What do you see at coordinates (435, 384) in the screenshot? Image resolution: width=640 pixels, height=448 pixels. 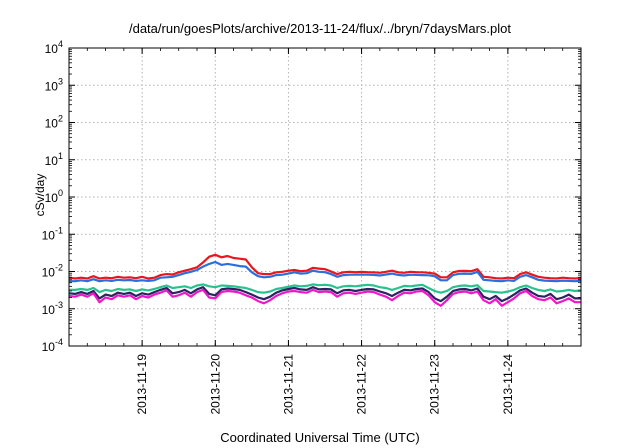 I see `x-tick-label: 2013-11-23` at bounding box center [435, 384].